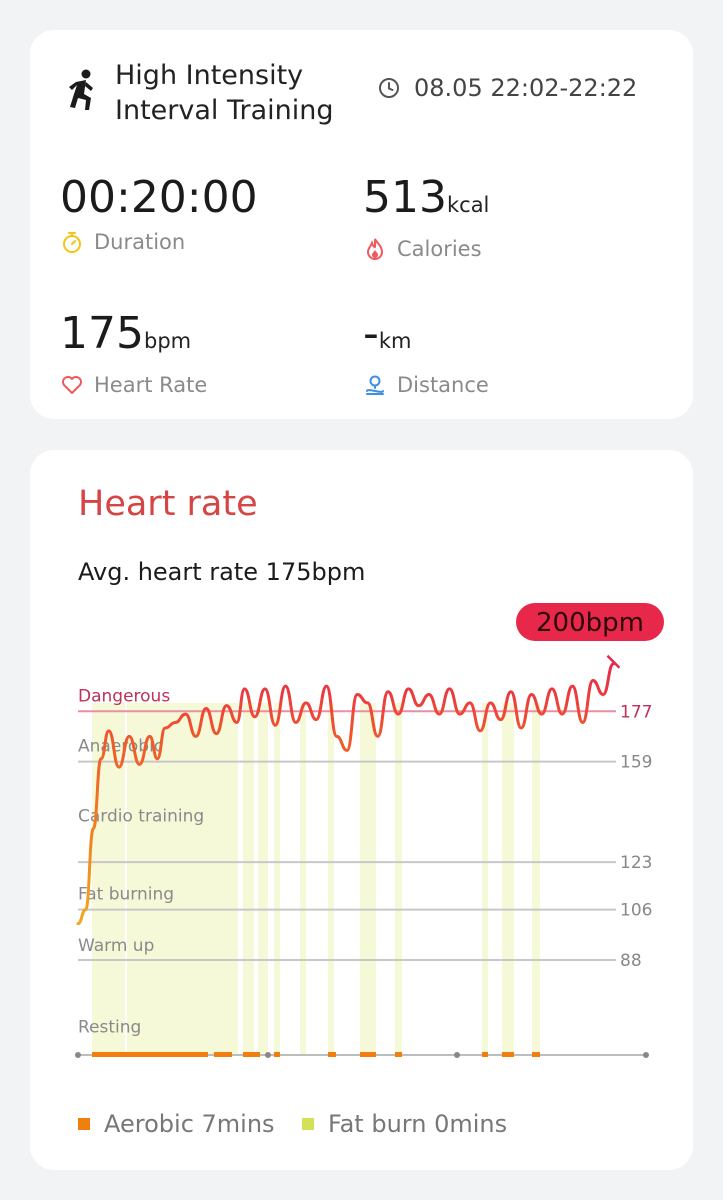  What do you see at coordinates (140, 242) in the screenshot?
I see `duration-label: Duration` at bounding box center [140, 242].